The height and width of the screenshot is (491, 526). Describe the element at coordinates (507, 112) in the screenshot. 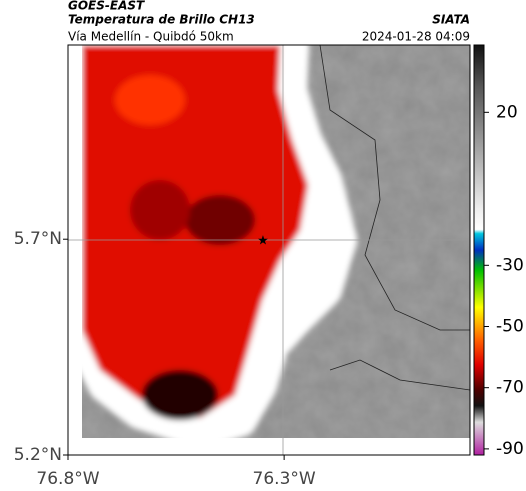

I see `colorbar-tick-label: 20` at that location.